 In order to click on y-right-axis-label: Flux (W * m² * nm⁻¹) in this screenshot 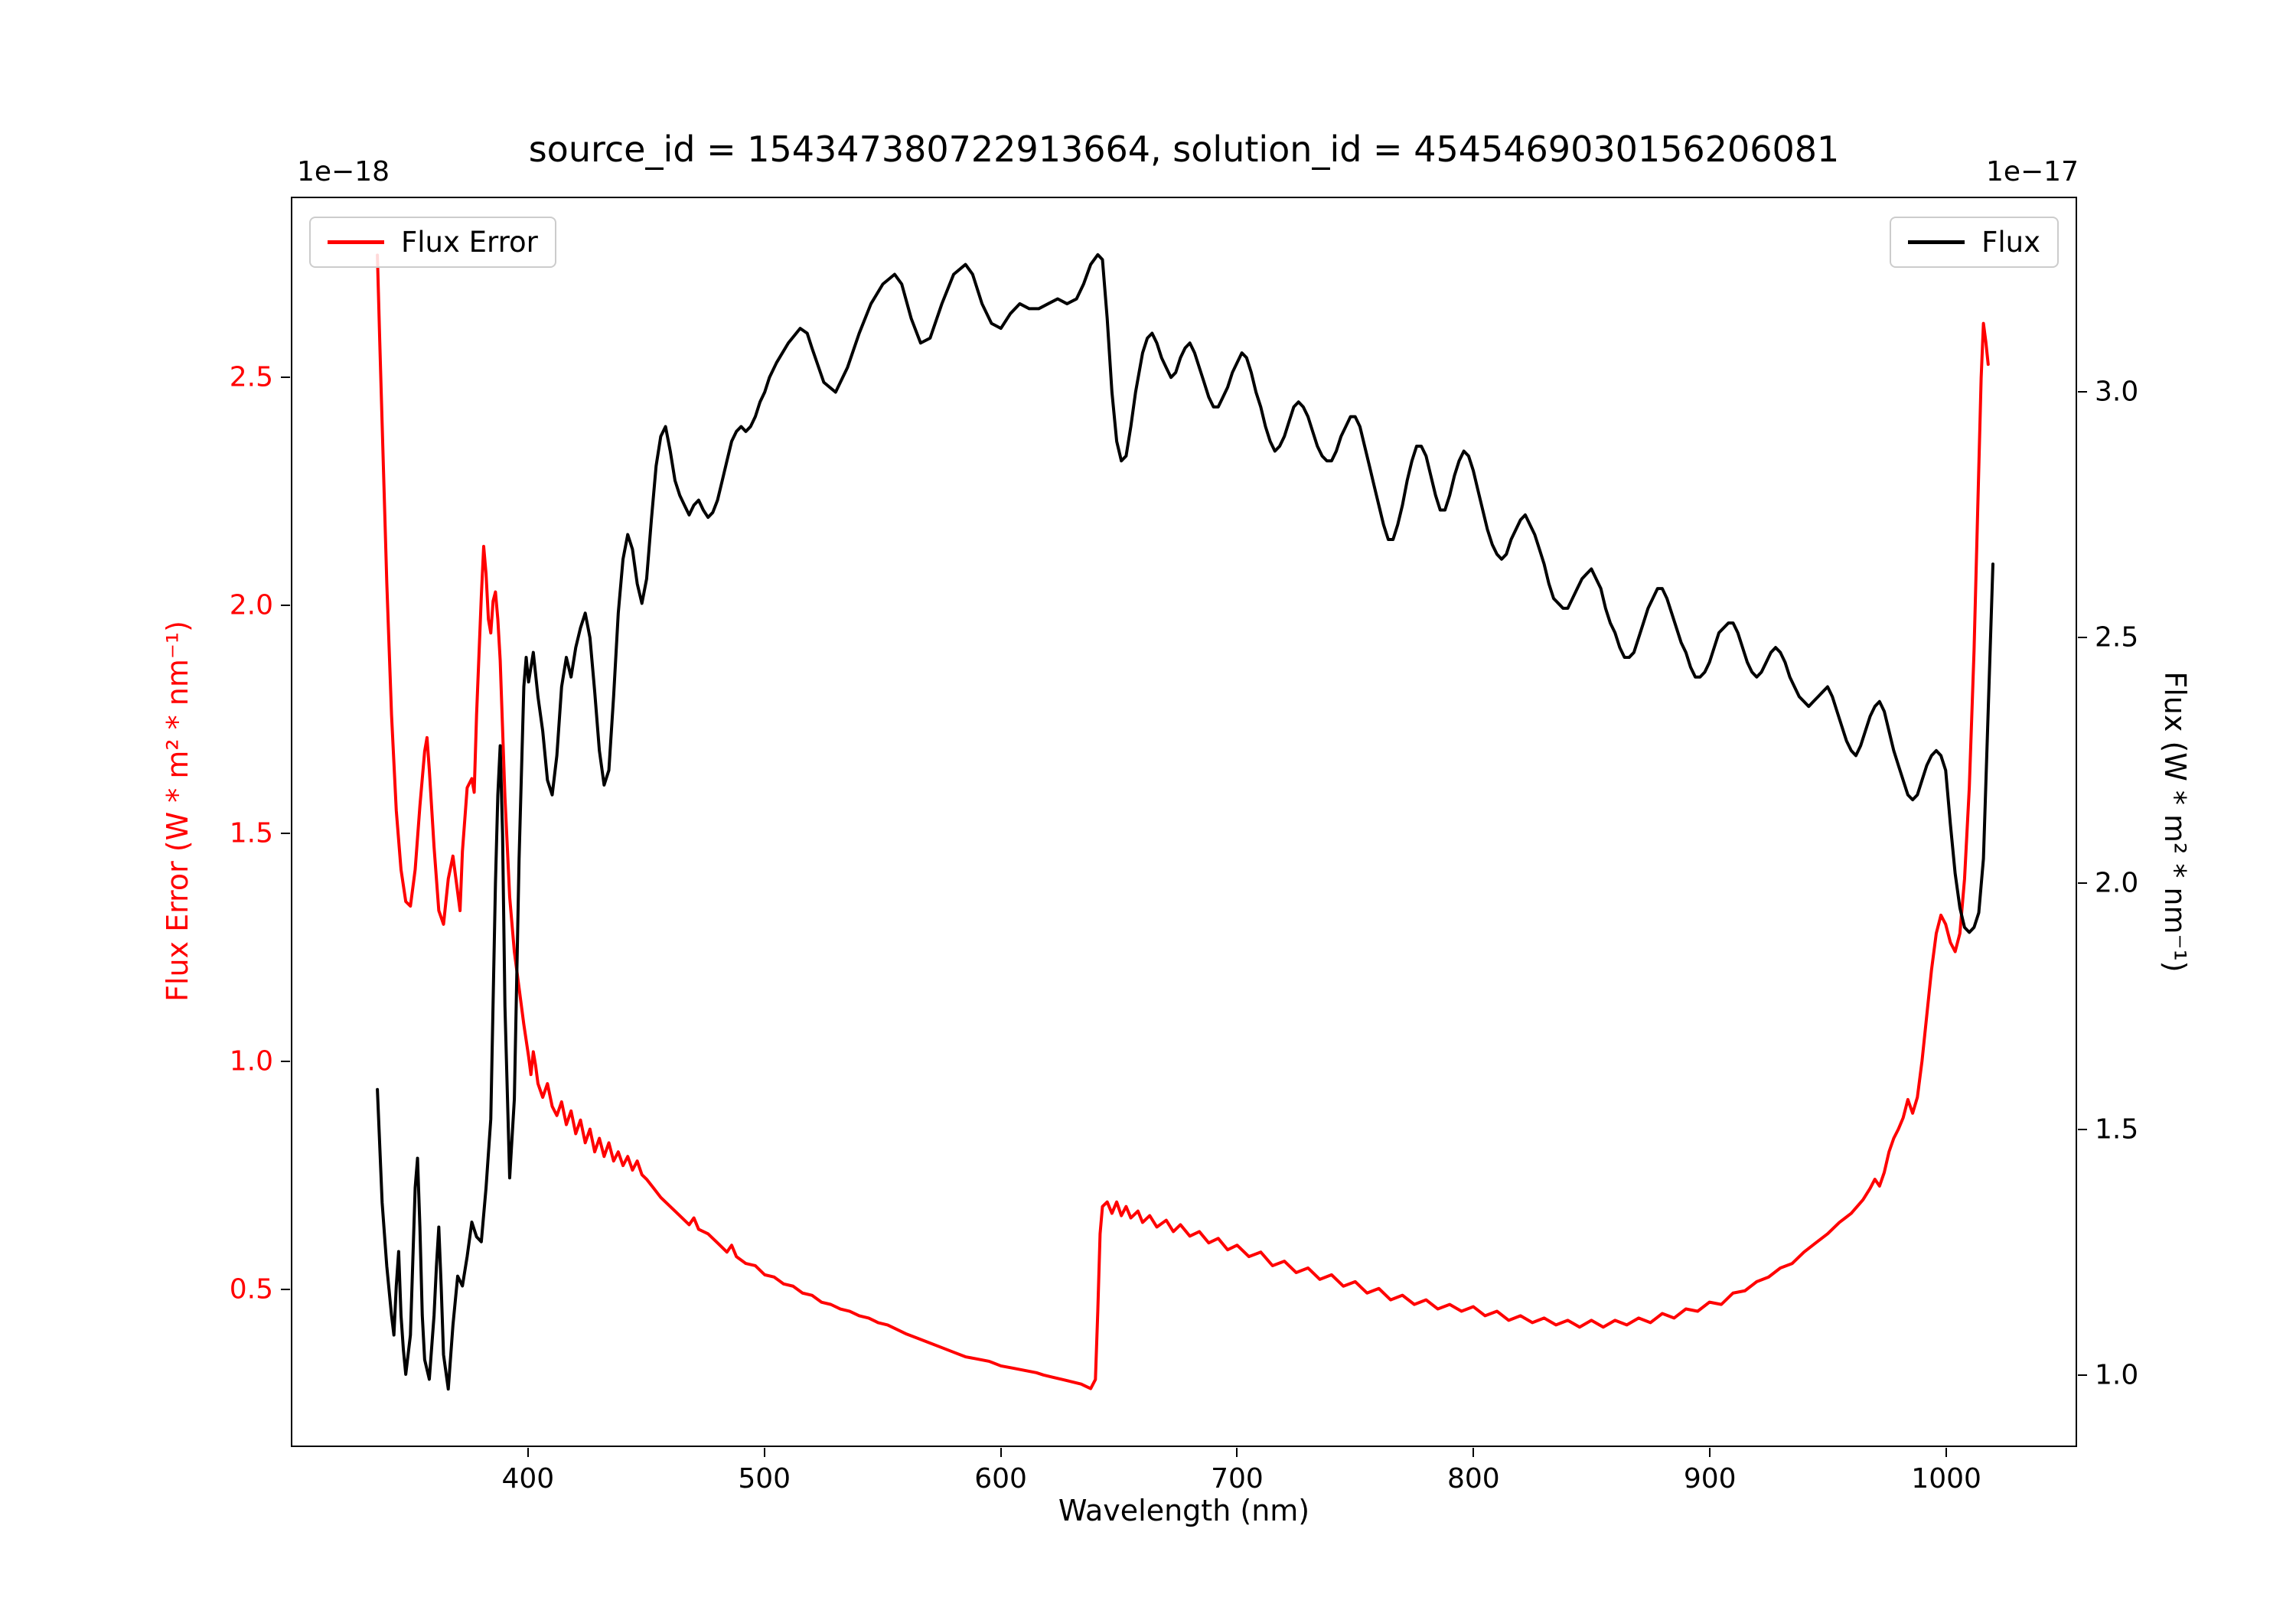, I will do `click(2175, 822)`.